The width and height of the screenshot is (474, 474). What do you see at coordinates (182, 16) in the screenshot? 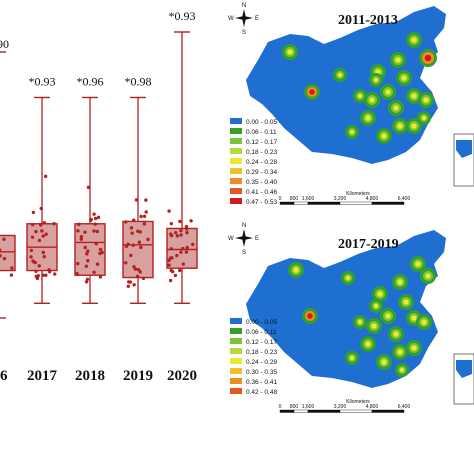
I see `significance-label: *0.93` at bounding box center [182, 16].